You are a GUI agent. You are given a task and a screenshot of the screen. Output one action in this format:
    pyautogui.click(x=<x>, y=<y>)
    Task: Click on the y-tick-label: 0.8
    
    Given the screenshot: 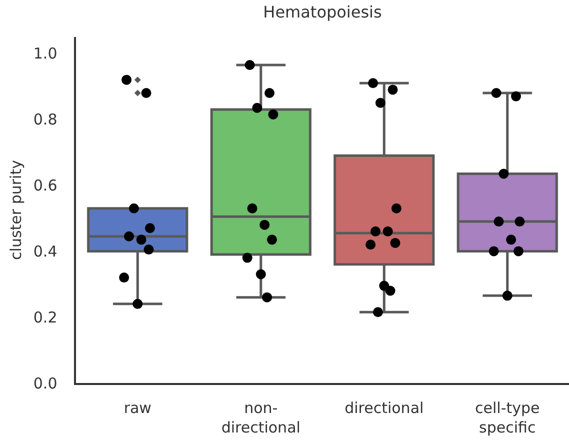 What is the action you would take?
    pyautogui.click(x=45, y=119)
    